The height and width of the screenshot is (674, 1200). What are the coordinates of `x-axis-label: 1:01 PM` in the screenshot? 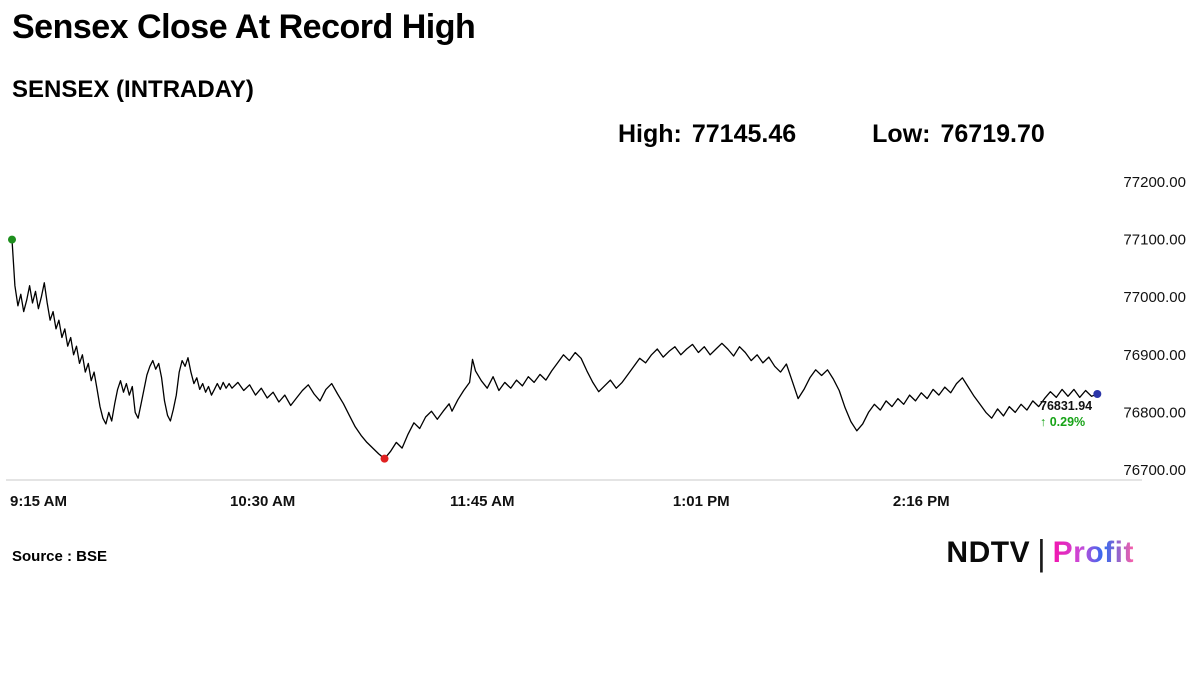 It's located at (701, 501).